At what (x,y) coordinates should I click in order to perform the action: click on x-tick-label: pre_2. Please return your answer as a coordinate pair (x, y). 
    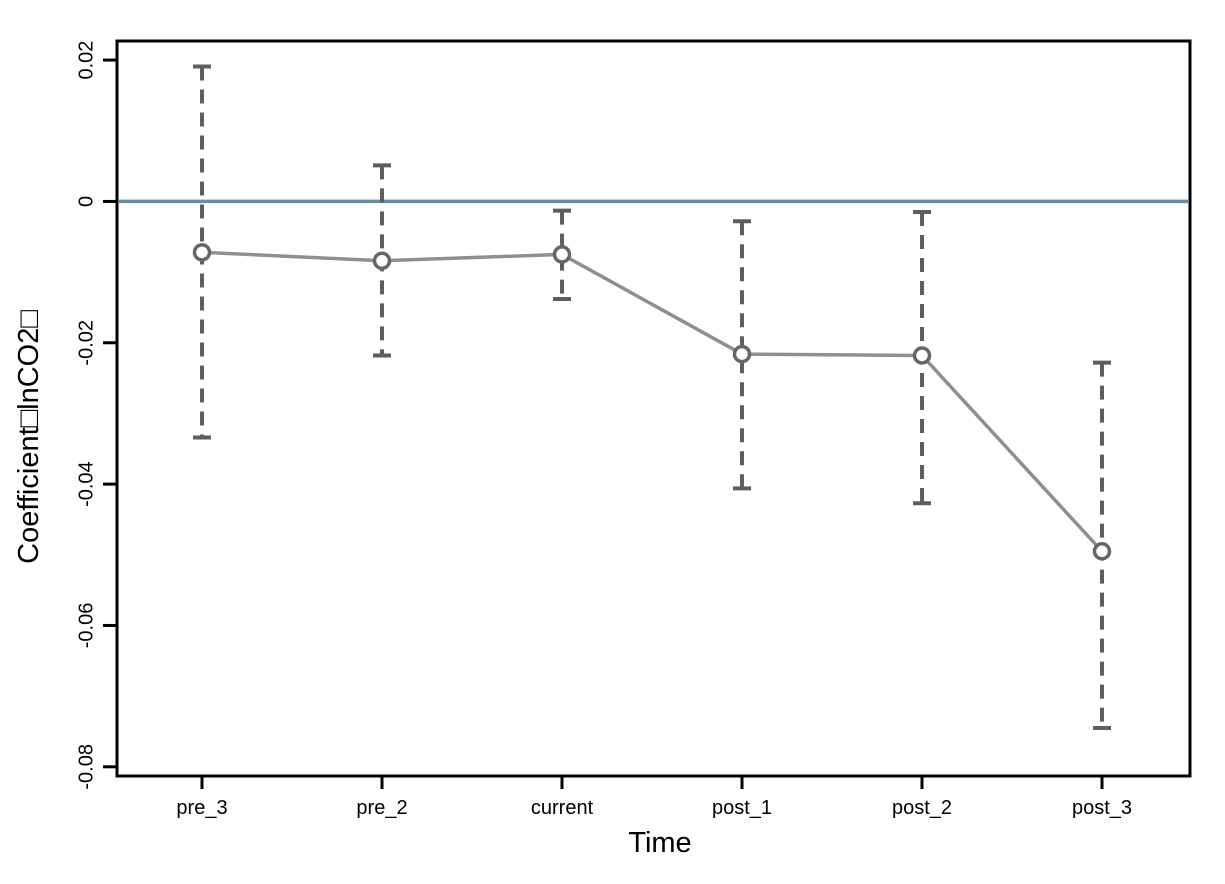
    Looking at the image, I should click on (381, 808).